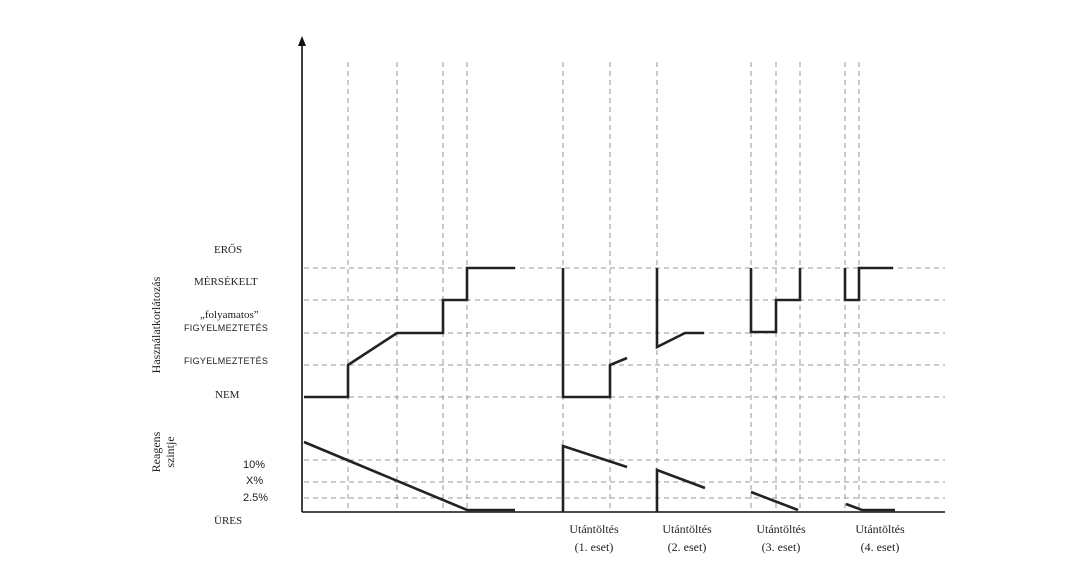 The image size is (1092, 579). Describe the element at coordinates (775, 301) in the screenshot. I see `restriction-trace-case3` at that location.